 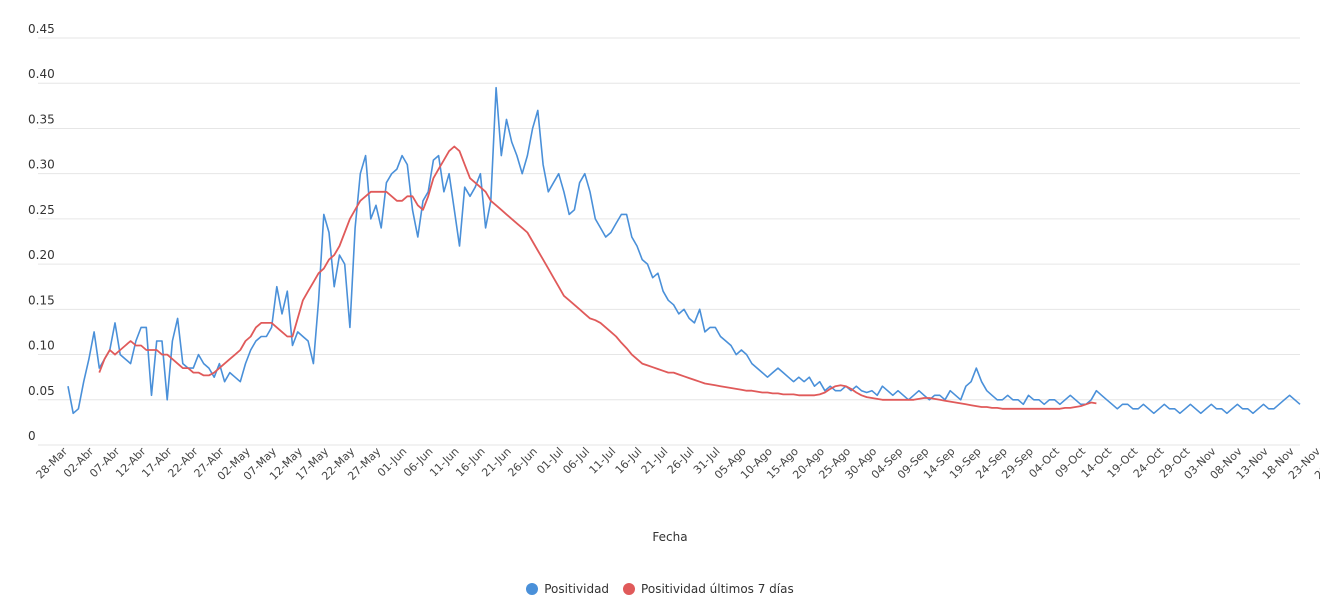 What do you see at coordinates (669, 537) in the screenshot?
I see `x-axis-title: Fecha` at bounding box center [669, 537].